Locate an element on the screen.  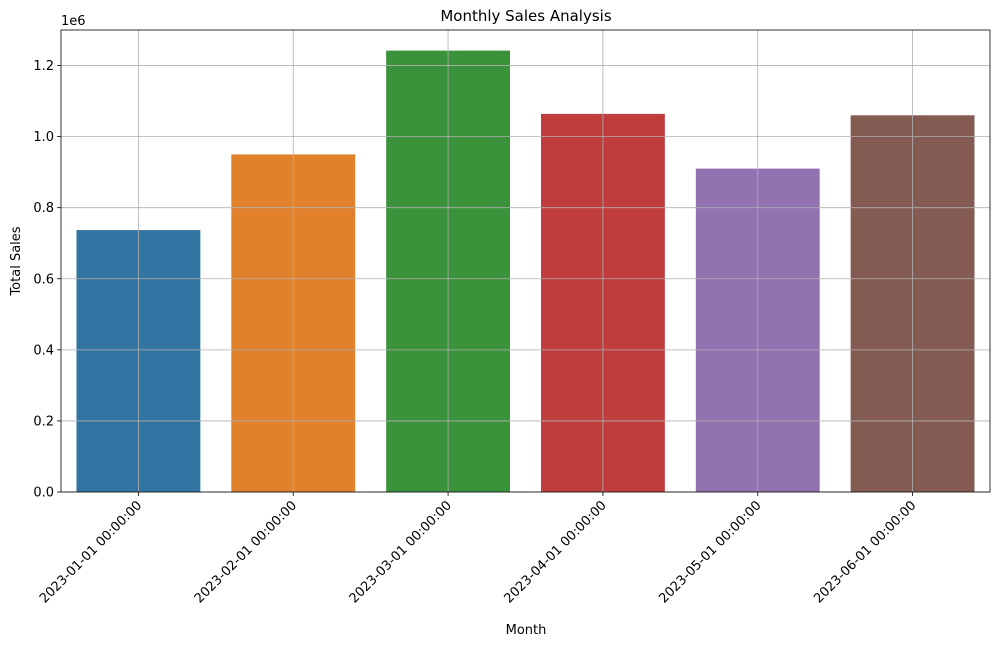
y-tick-label: 0.0 is located at coordinates (43, 493).